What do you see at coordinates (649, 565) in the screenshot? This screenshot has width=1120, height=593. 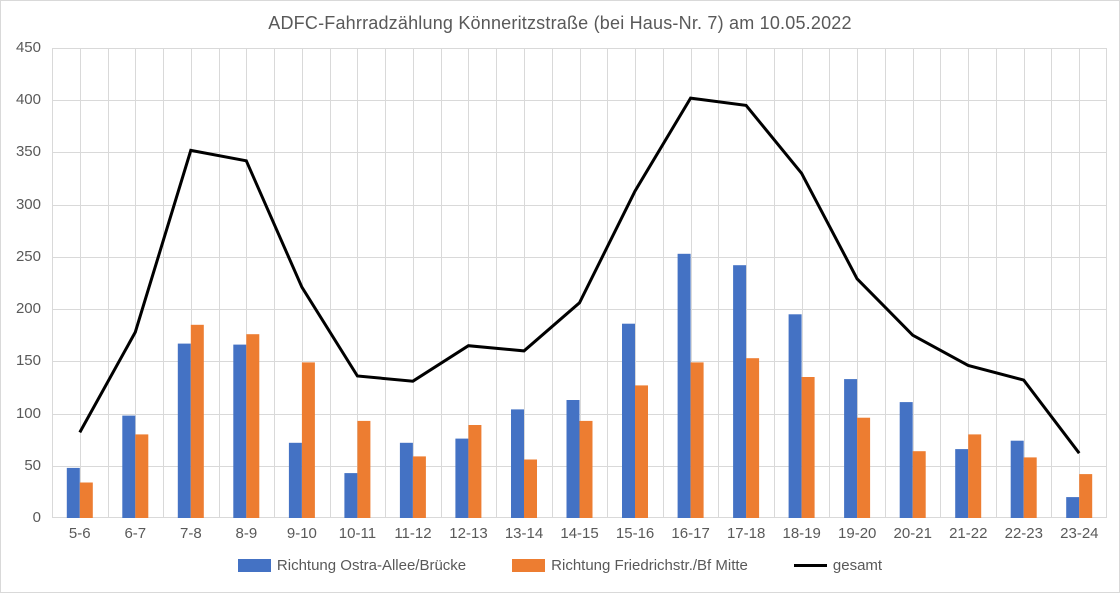 I see `legend-label-friedrichstr: Richtung Friedrichstr./Bf Mitte` at bounding box center [649, 565].